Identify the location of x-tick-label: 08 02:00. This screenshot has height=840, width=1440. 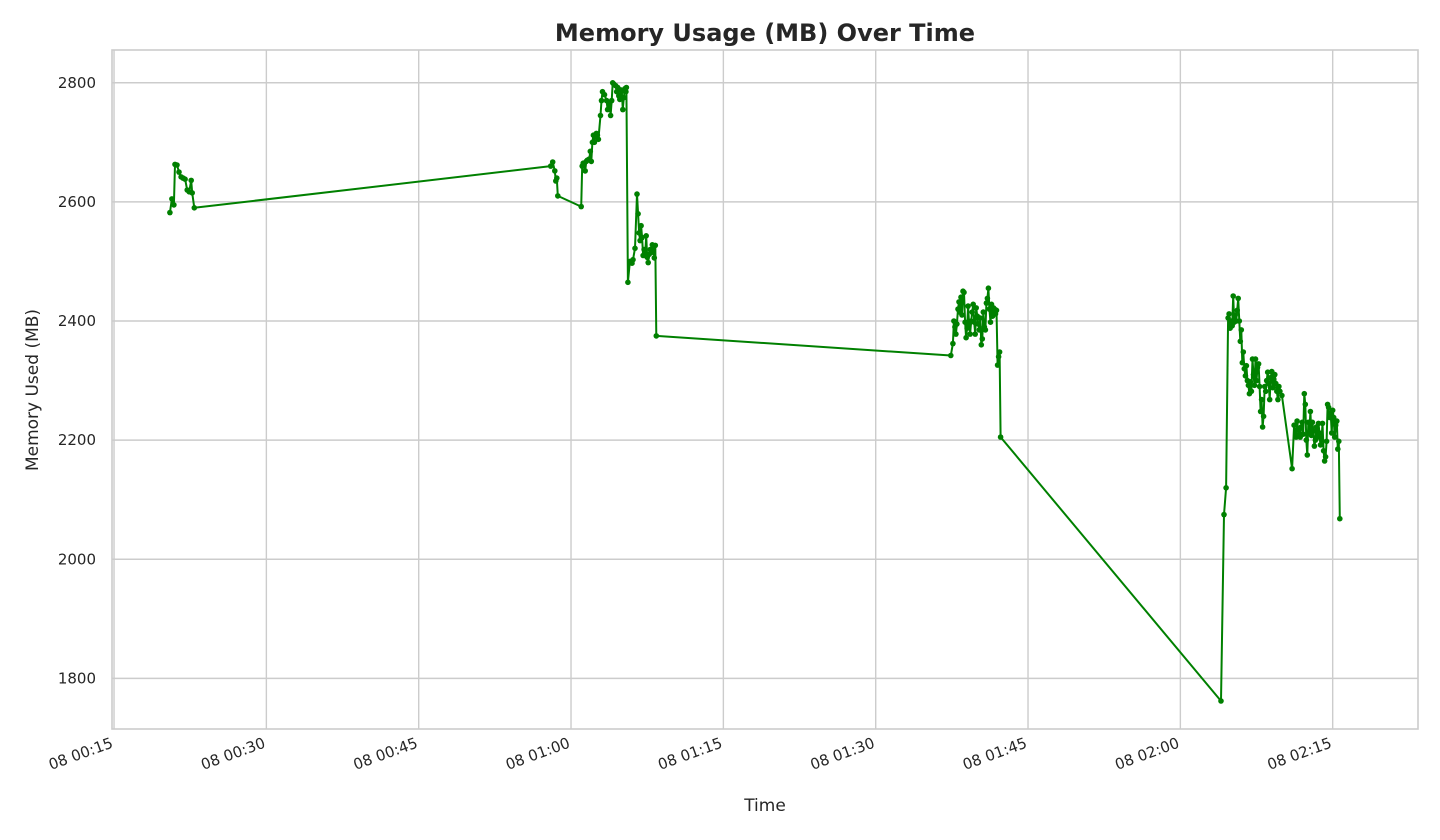
(1147, 754).